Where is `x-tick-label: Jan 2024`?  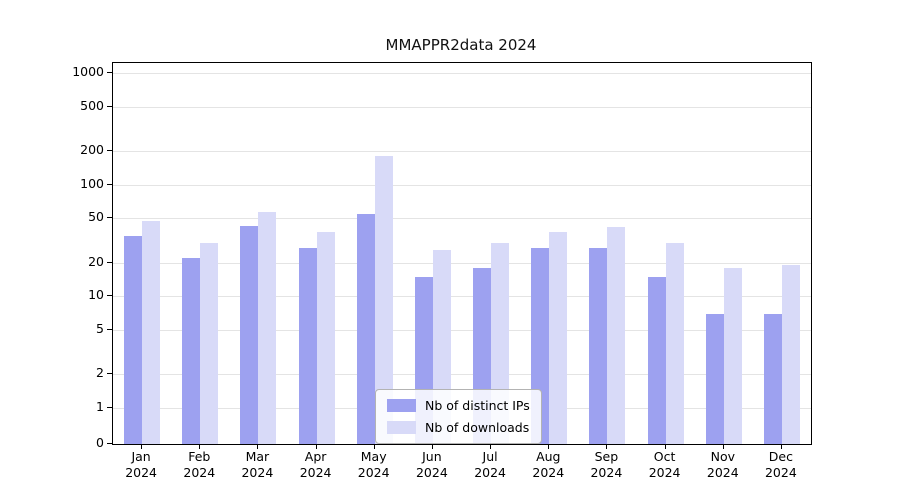
x-tick-label: Jan 2024 is located at coordinates (141, 465).